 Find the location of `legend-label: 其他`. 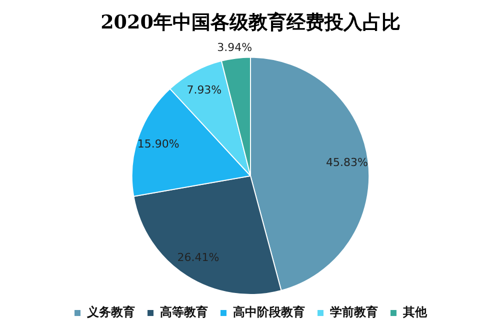

legend-label: 其他 is located at coordinates (415, 312).